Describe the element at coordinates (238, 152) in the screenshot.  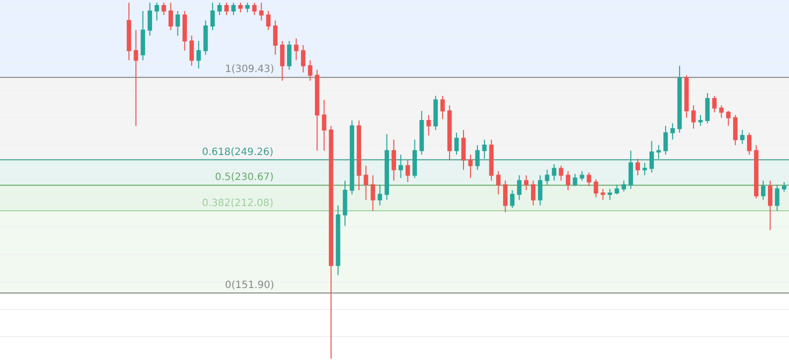
I see `ref-line-label: 0.618(249.26)` at that location.